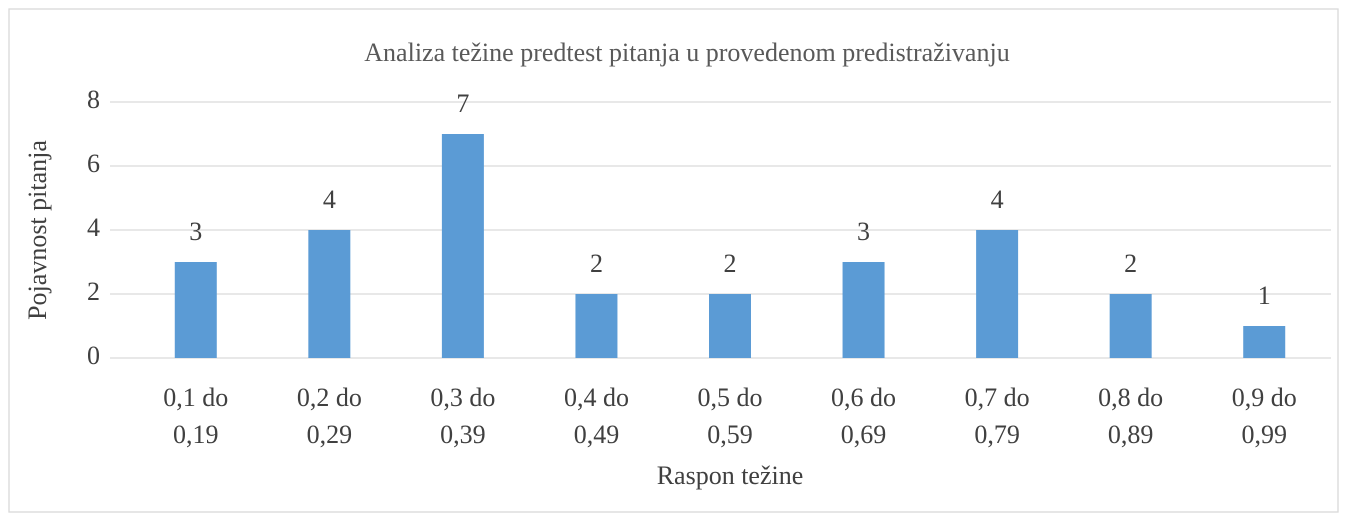 The image size is (1347, 521). I want to click on data-label: 7, so click(462, 103).